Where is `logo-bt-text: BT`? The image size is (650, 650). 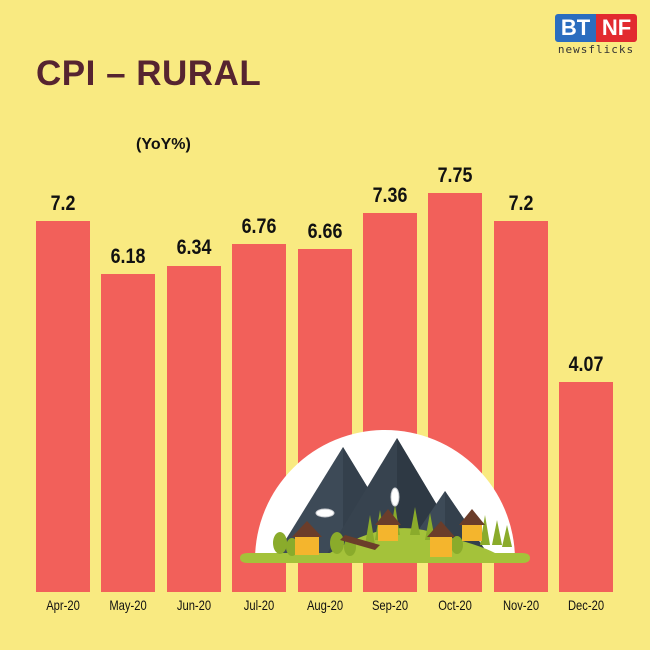
logo-bt-text: BT is located at coordinates (575, 28).